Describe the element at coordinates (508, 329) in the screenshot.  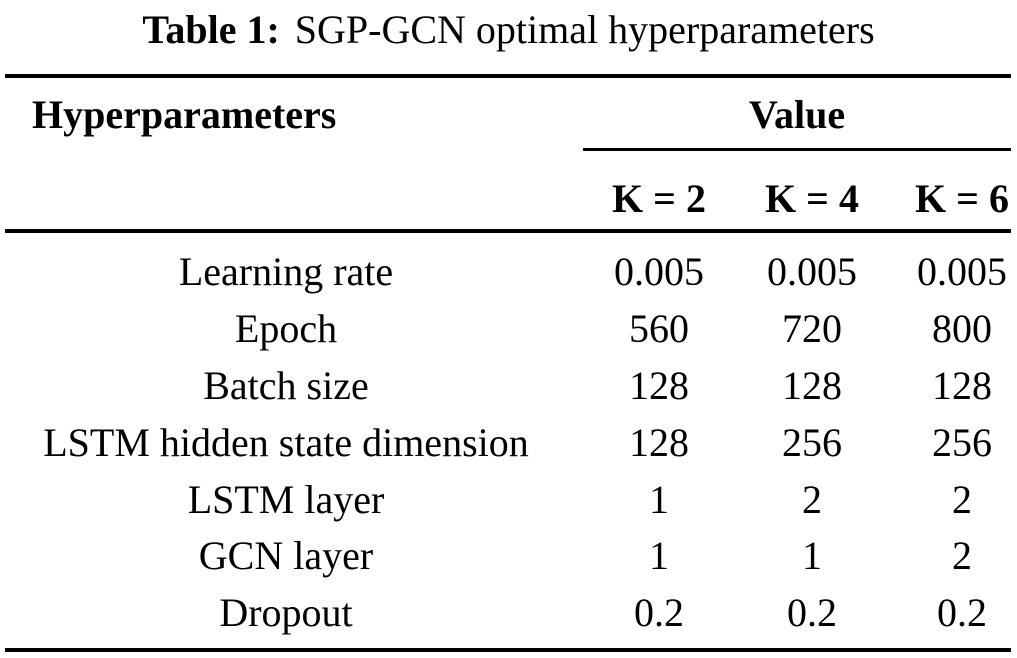
I see `table-row-epoch: Epoch 560 720 800` at that location.